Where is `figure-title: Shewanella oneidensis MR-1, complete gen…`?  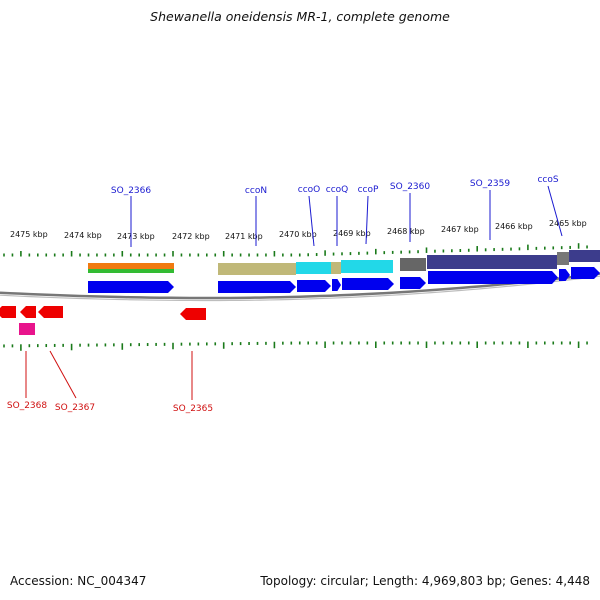
figure-title: Shewanella oneidensis MR-1, complete gen… is located at coordinates (300, 16).